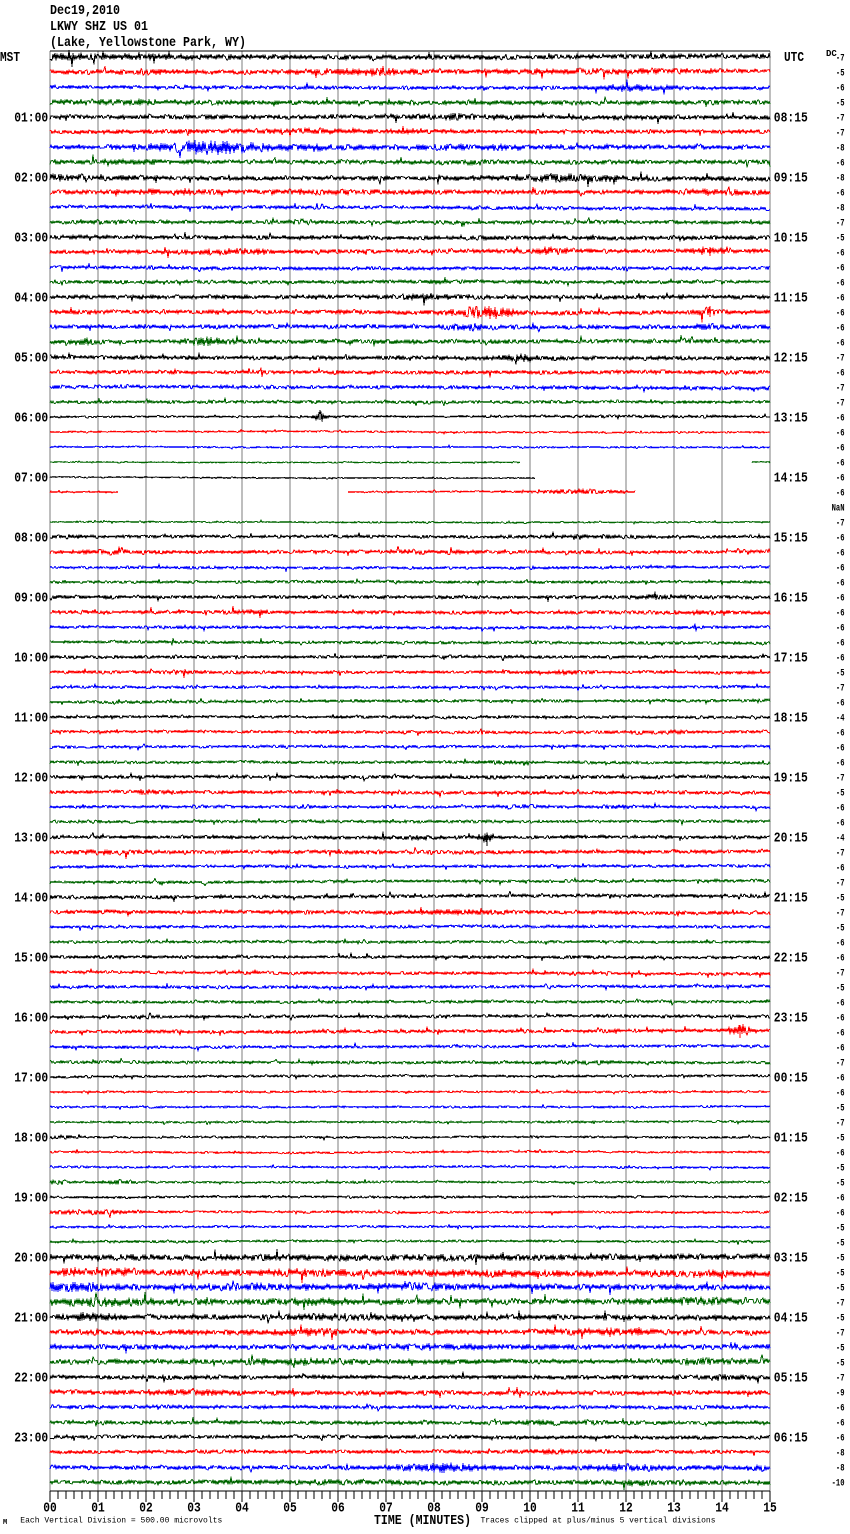 The width and height of the screenshot is (850, 1534). Describe the element at coordinates (626, 1509) in the screenshot. I see `svg-text: 12` at that location.